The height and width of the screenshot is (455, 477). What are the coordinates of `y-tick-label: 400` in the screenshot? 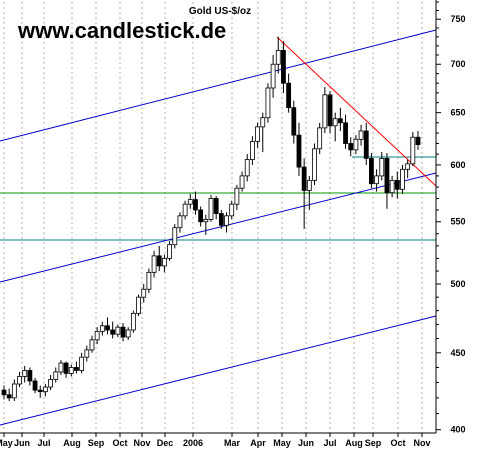 It's located at (457, 430).